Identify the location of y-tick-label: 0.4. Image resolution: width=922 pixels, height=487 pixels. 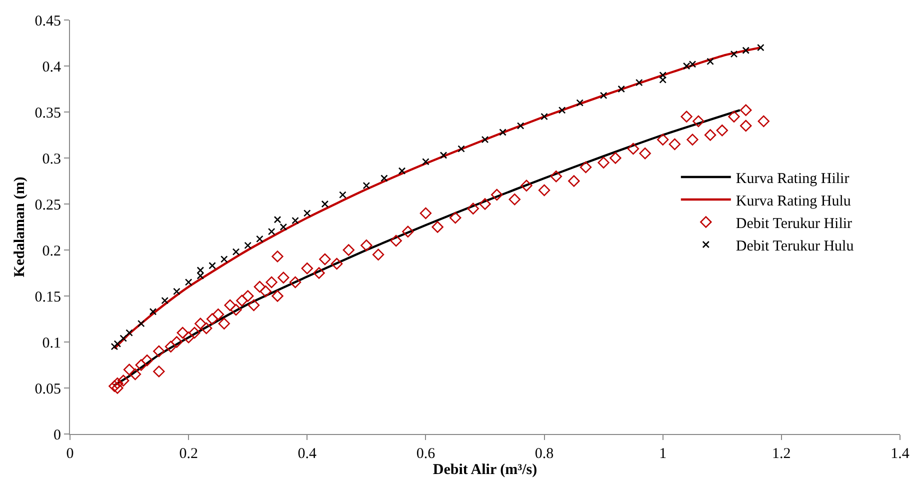
(52, 67).